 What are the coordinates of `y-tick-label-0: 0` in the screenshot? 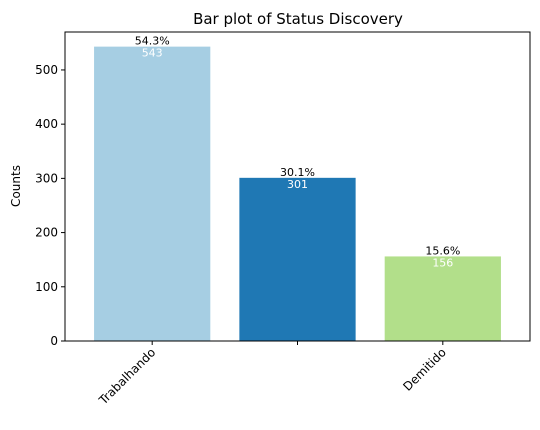 It's located at (54, 341).